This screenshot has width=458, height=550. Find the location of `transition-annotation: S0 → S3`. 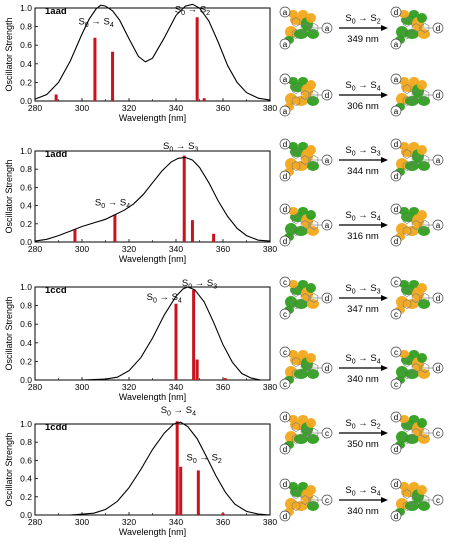

transition-annotation: S0 → S3 is located at coordinates (199, 284).